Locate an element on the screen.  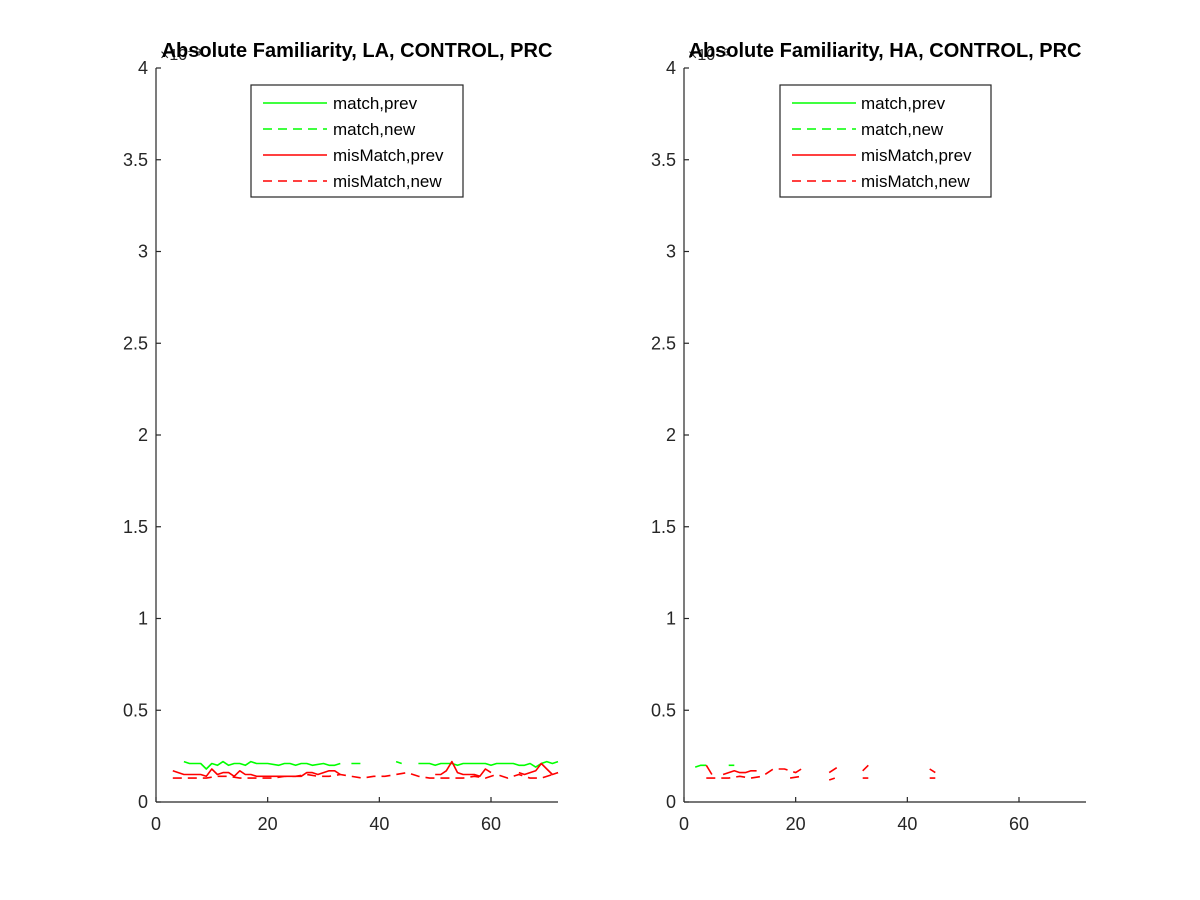
chart-title: Absolute Familiarity, LA, CONTROL, PRC is located at coordinates (357, 51).